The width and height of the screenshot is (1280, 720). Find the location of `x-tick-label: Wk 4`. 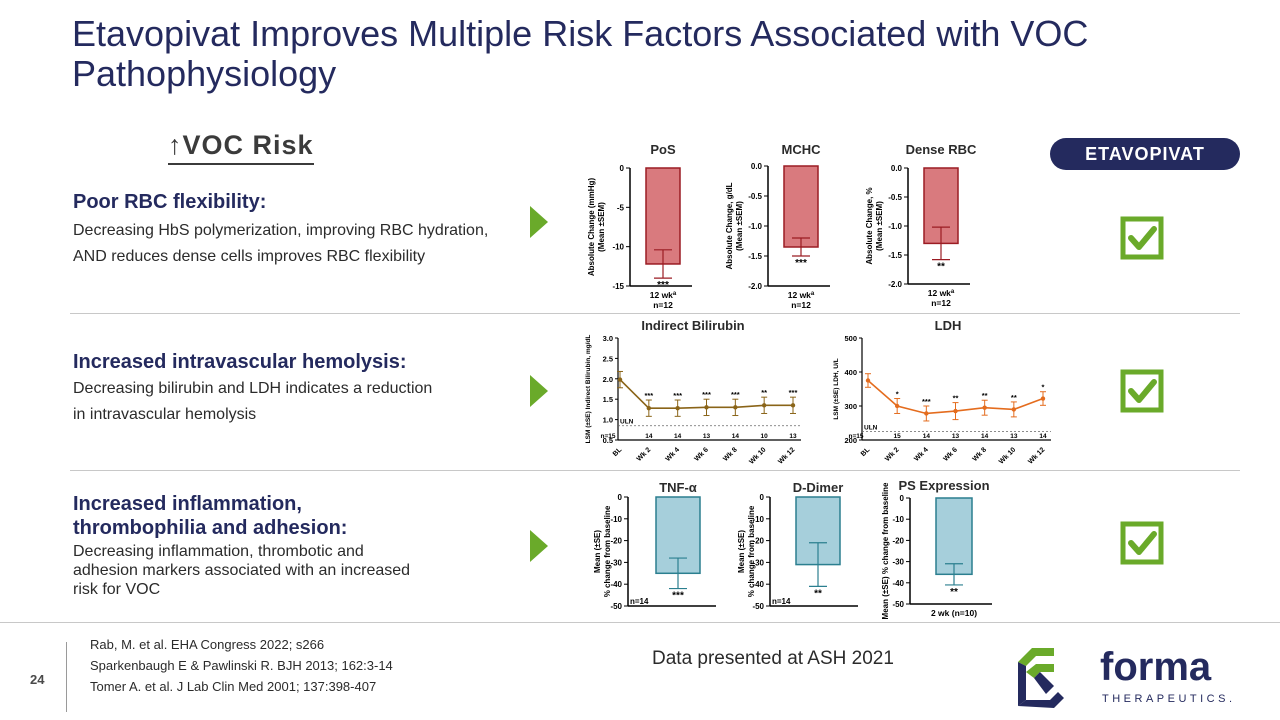

x-tick-label: Wk 4 is located at coordinates (921, 454).